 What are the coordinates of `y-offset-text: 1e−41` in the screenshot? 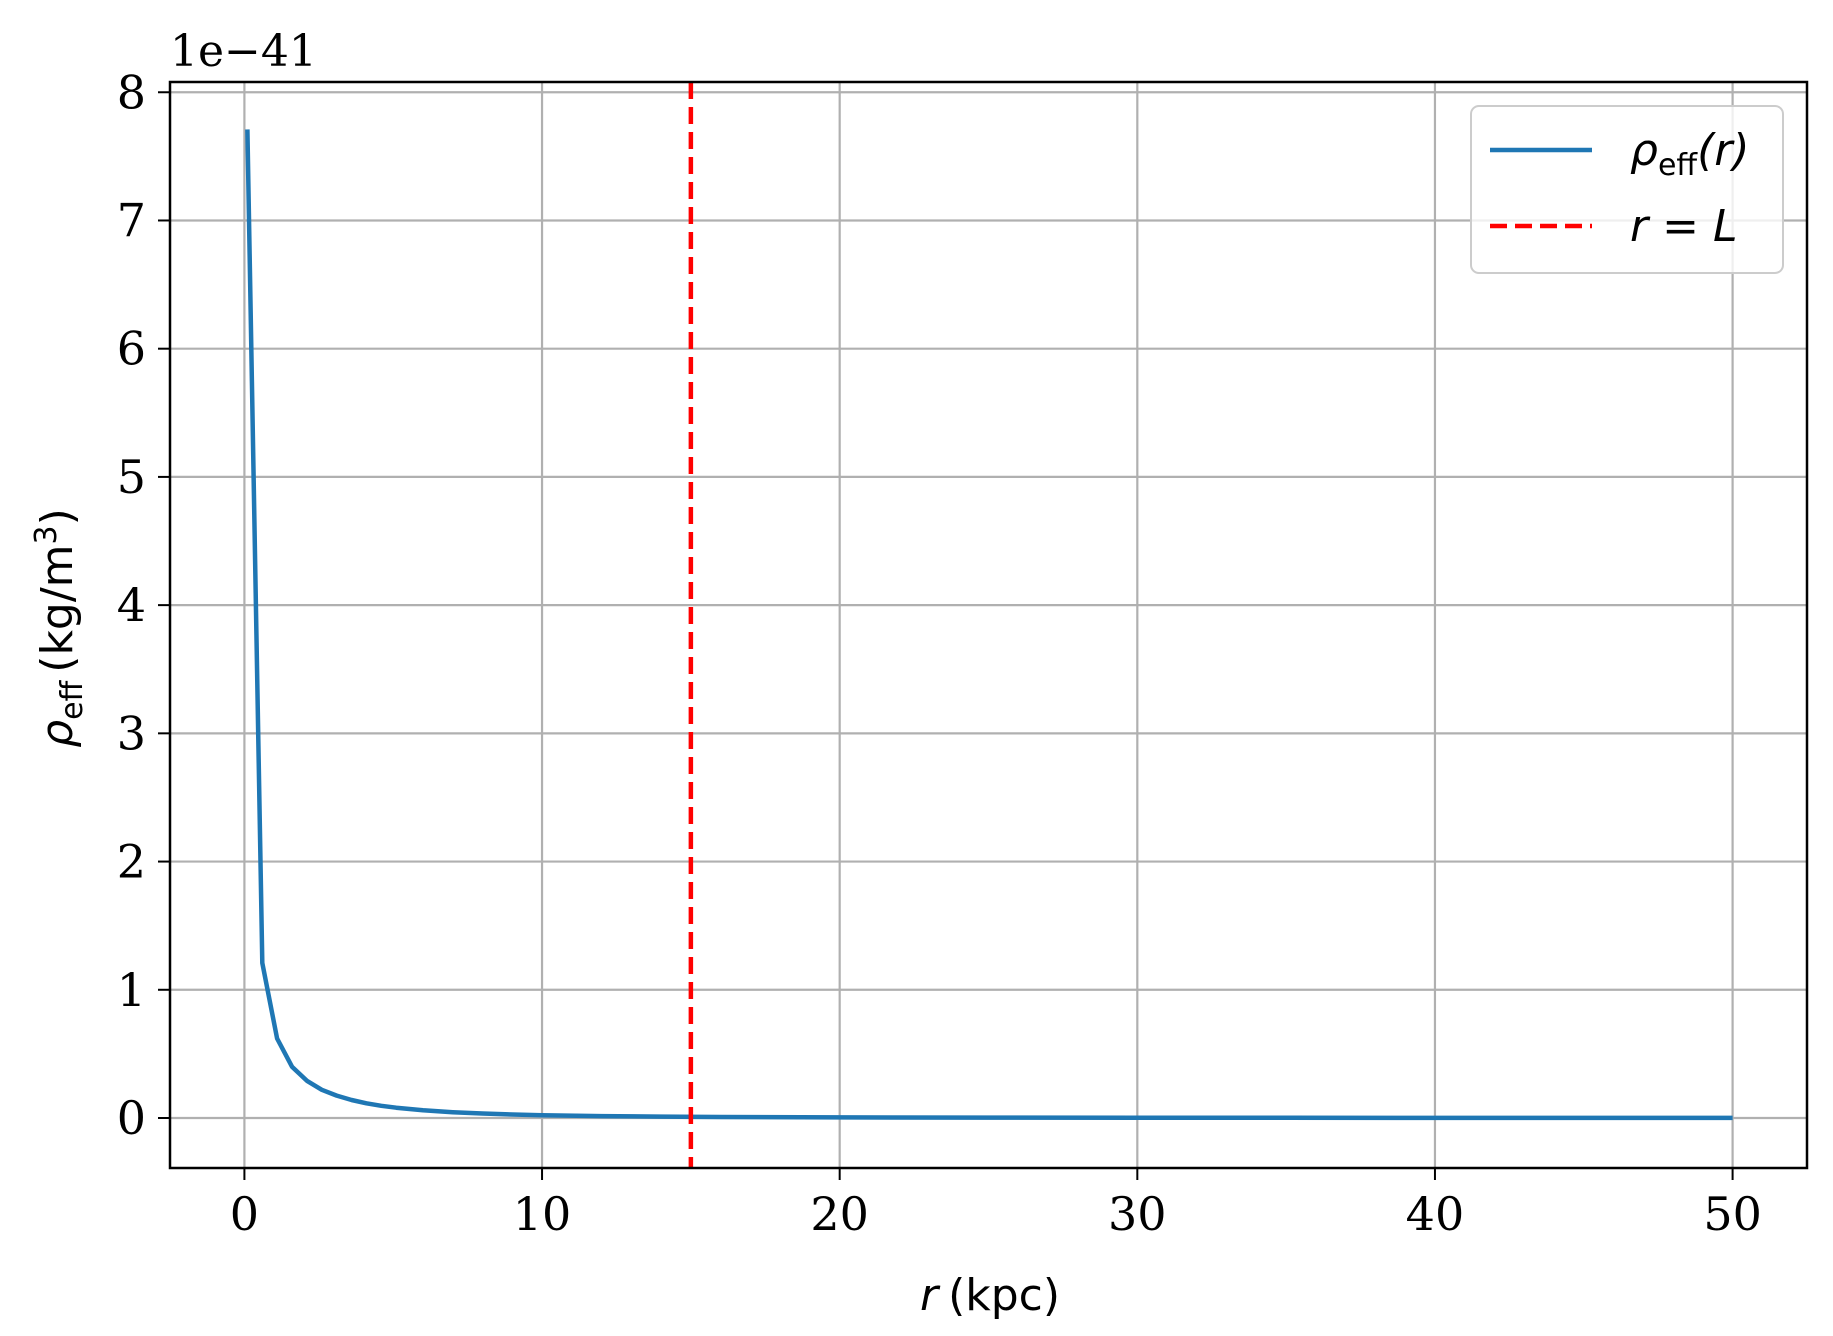 It's located at (243, 51).